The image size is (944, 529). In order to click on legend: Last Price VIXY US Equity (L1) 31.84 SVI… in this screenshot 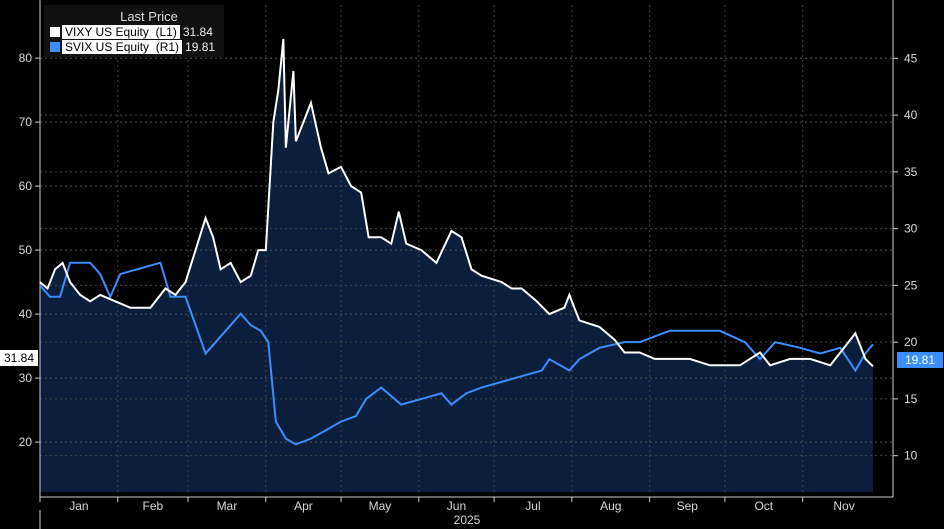, I will do `click(134, 31)`.